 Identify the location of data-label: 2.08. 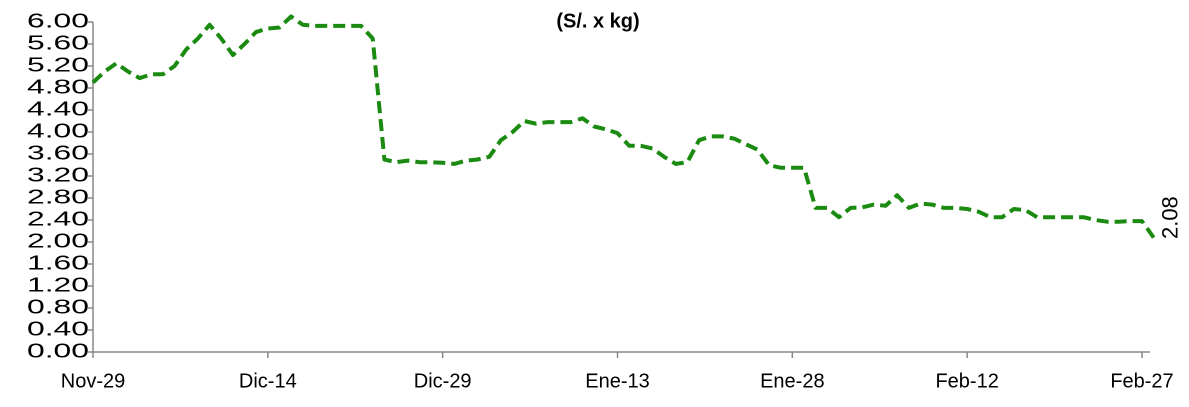
(1169, 217).